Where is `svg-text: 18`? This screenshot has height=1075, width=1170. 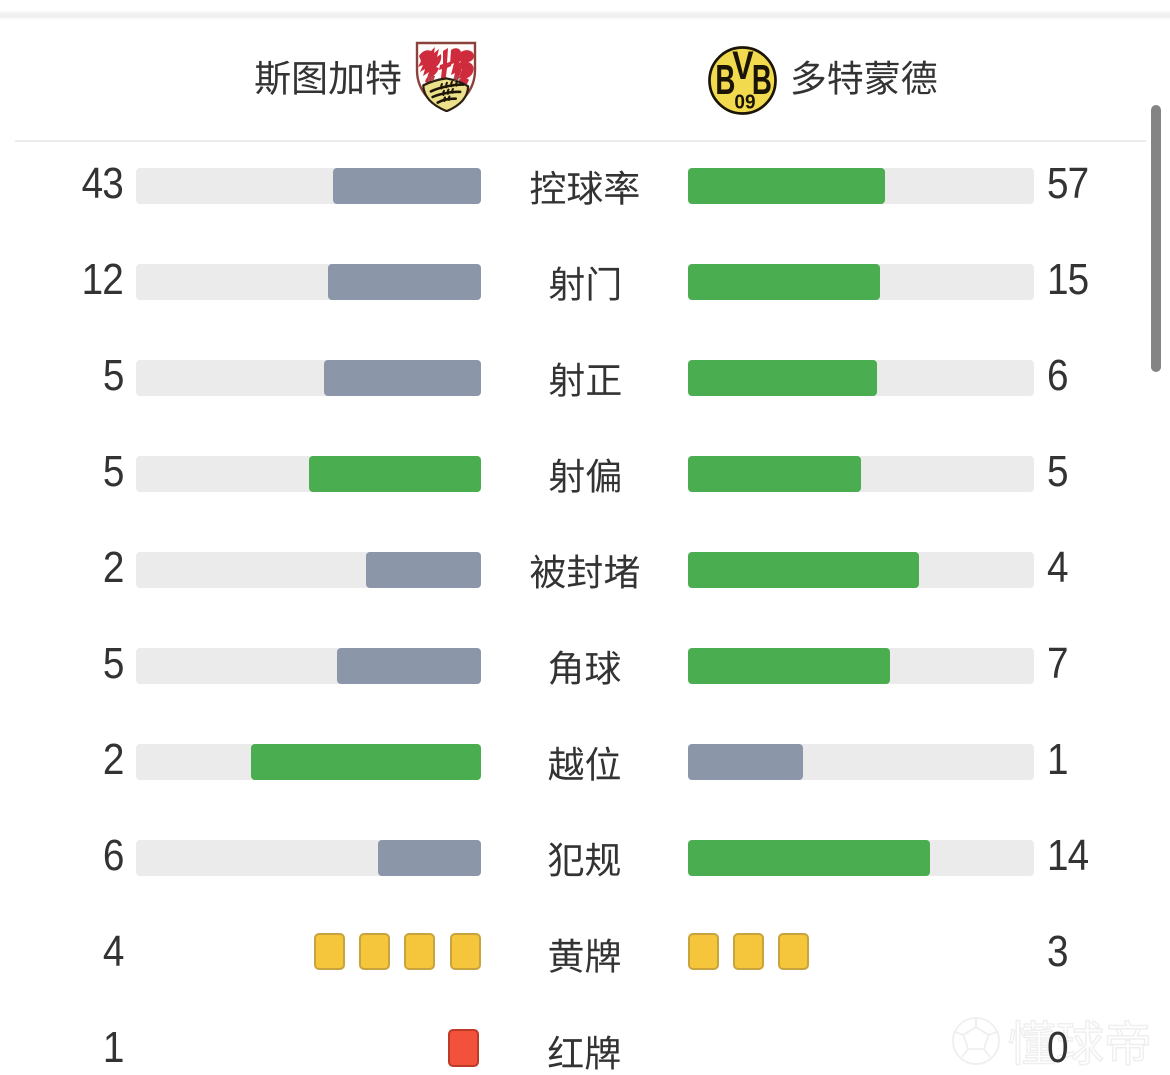 svg-text: 18 is located at coordinates (430, 80).